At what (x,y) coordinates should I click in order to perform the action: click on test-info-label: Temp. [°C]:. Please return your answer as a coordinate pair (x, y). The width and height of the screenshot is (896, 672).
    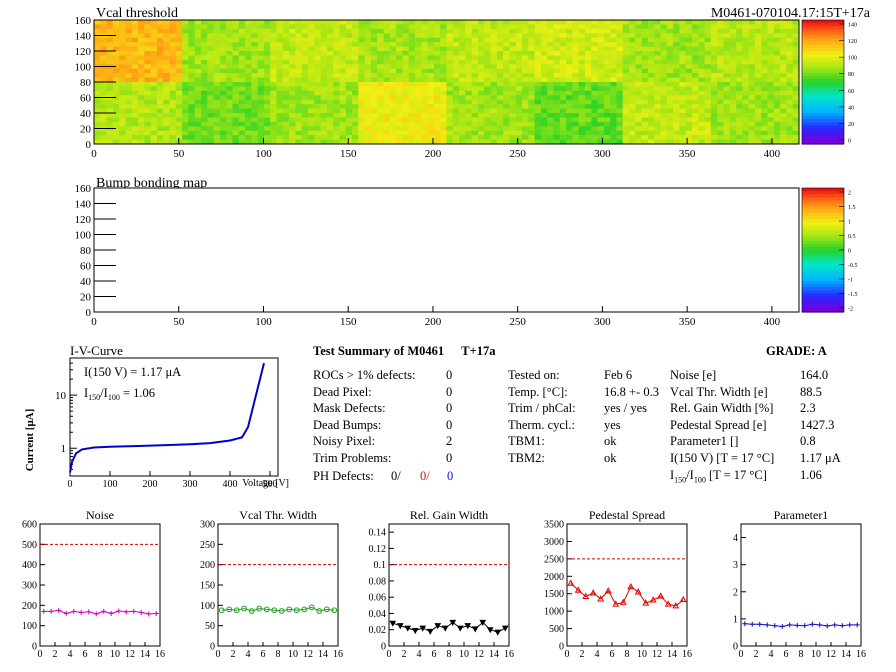
    Looking at the image, I should click on (538, 391).